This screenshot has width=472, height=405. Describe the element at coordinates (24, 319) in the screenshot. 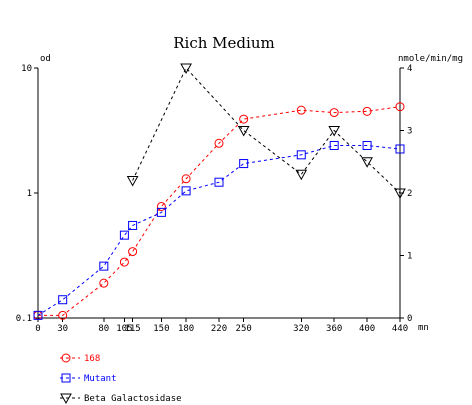

I see `y-left-tick-label: 0.1` at that location.